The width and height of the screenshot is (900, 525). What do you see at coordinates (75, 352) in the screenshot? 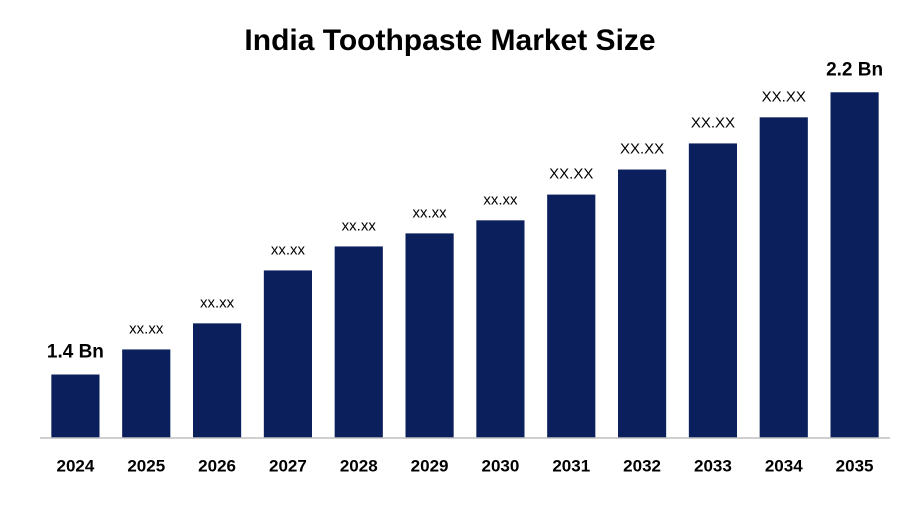
I see `value-label: 1.4 Bn` at bounding box center [75, 352].